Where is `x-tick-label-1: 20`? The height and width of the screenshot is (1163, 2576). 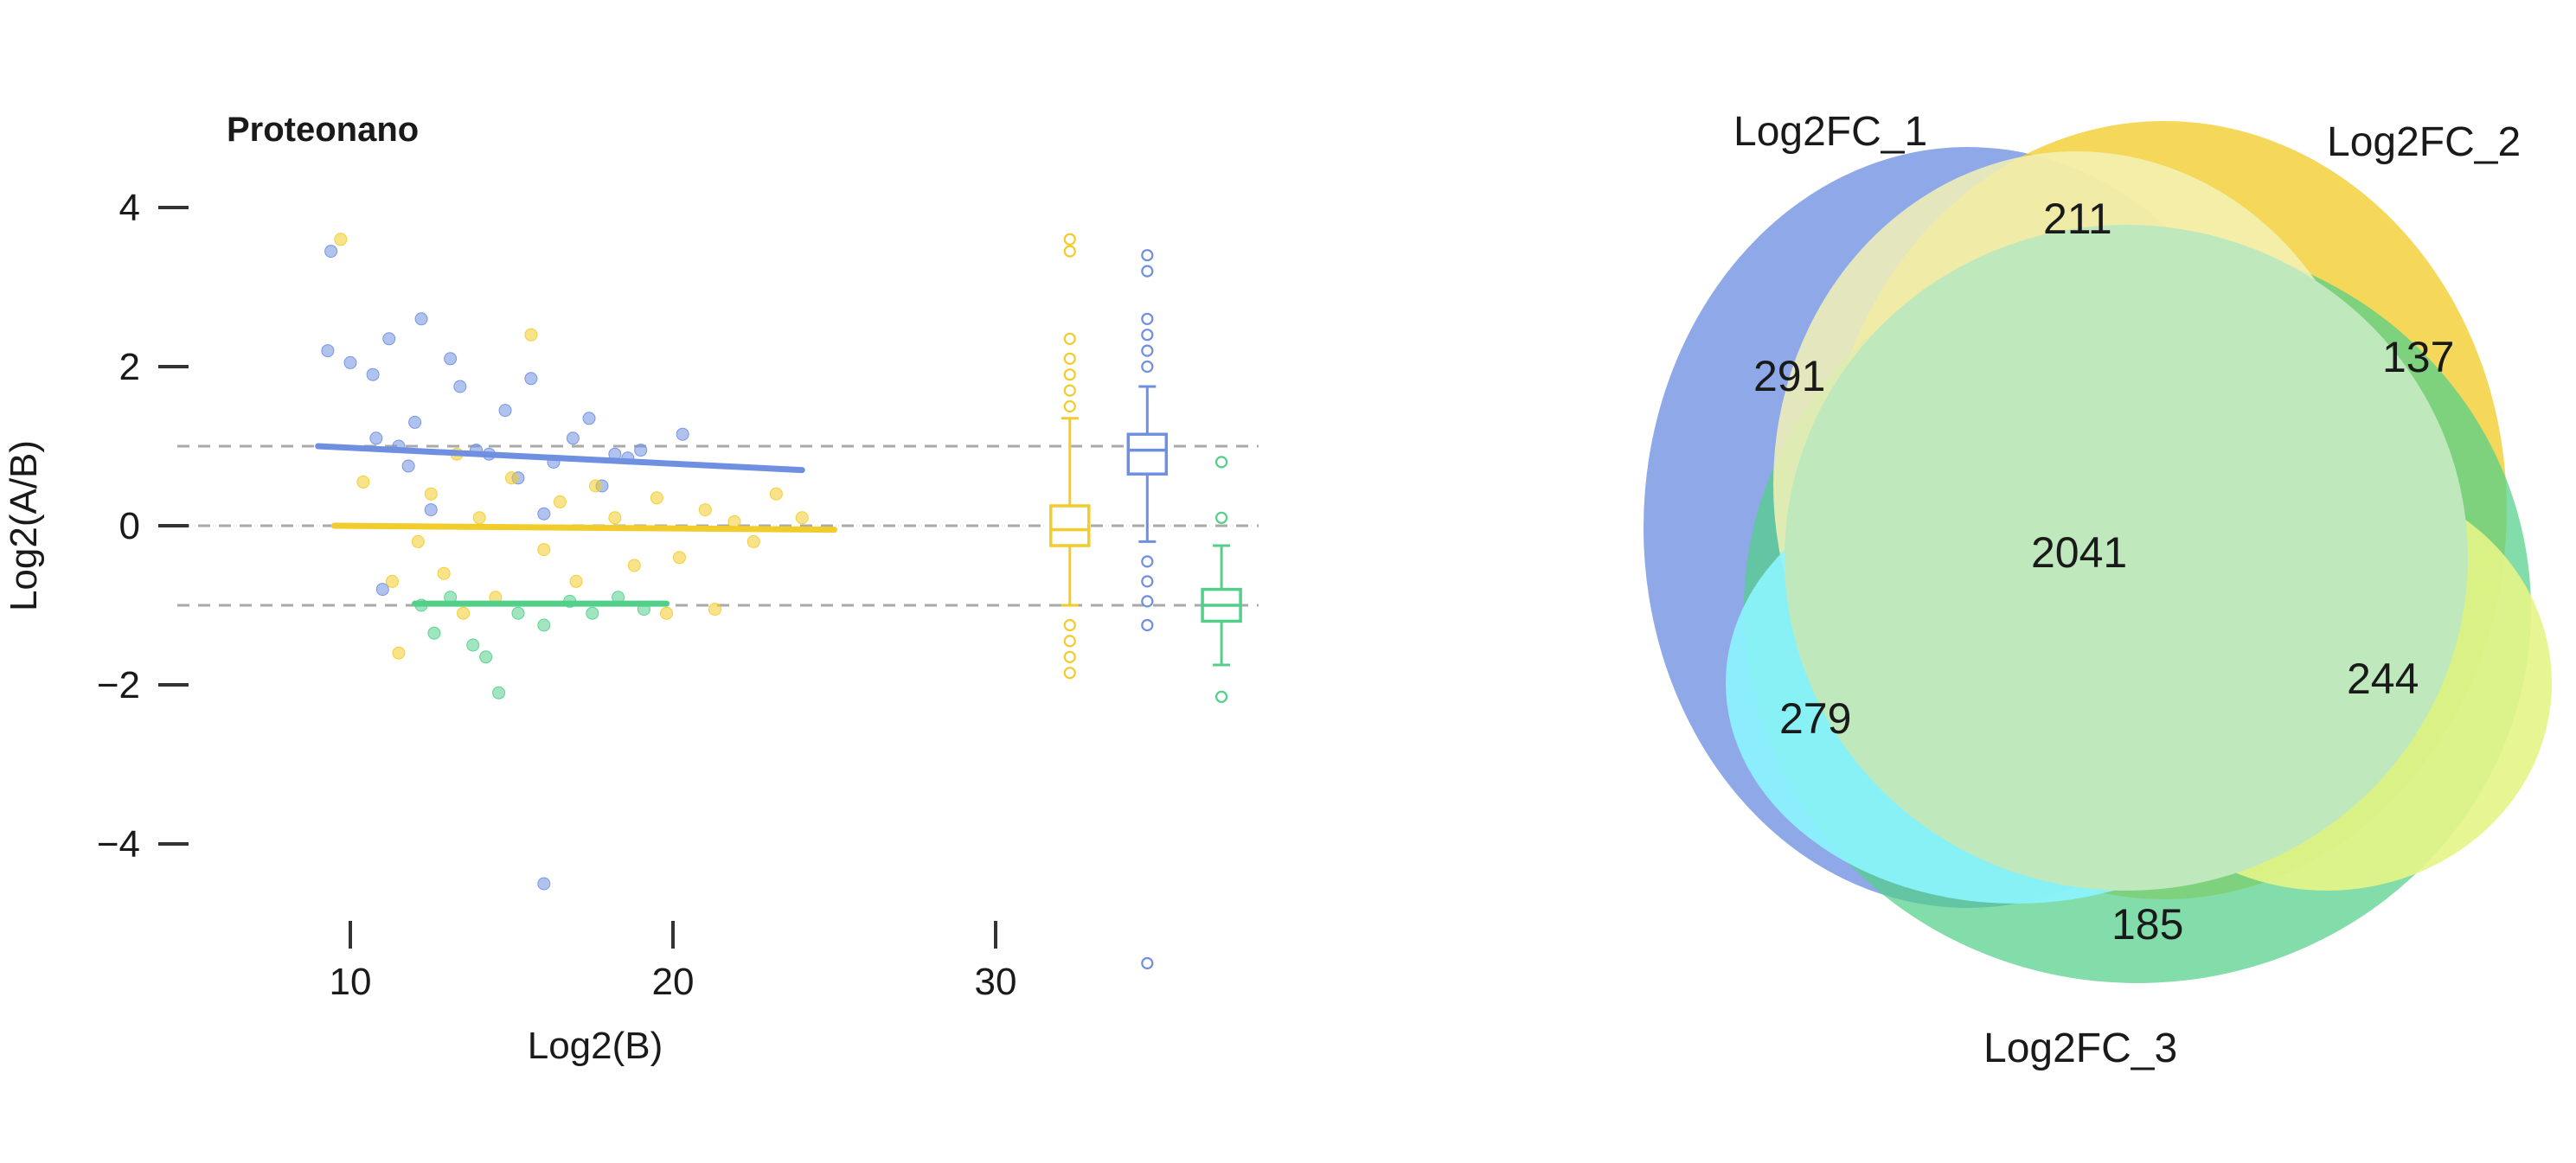 x-tick-label-1: 20 is located at coordinates (673, 982).